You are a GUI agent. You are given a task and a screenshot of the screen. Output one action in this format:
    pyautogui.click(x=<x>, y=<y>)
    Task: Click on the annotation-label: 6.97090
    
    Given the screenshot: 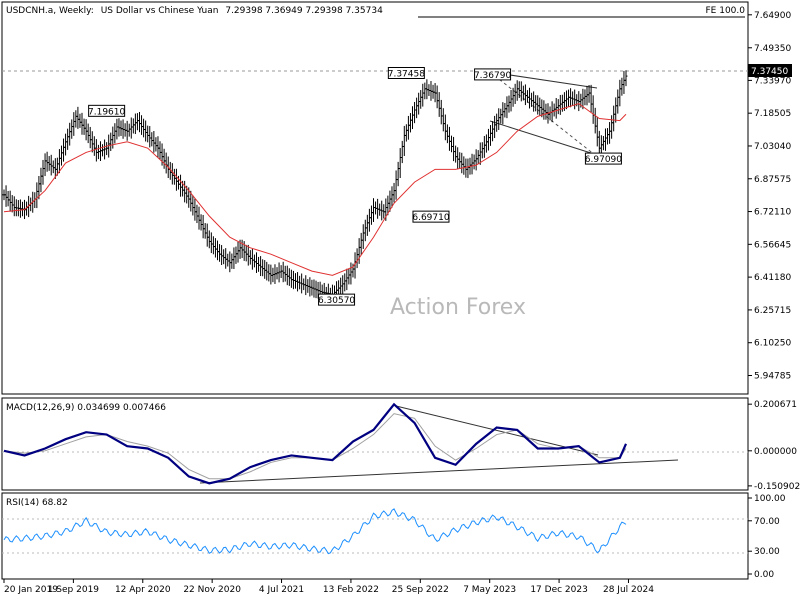 What is the action you would take?
    pyautogui.click(x=603, y=160)
    